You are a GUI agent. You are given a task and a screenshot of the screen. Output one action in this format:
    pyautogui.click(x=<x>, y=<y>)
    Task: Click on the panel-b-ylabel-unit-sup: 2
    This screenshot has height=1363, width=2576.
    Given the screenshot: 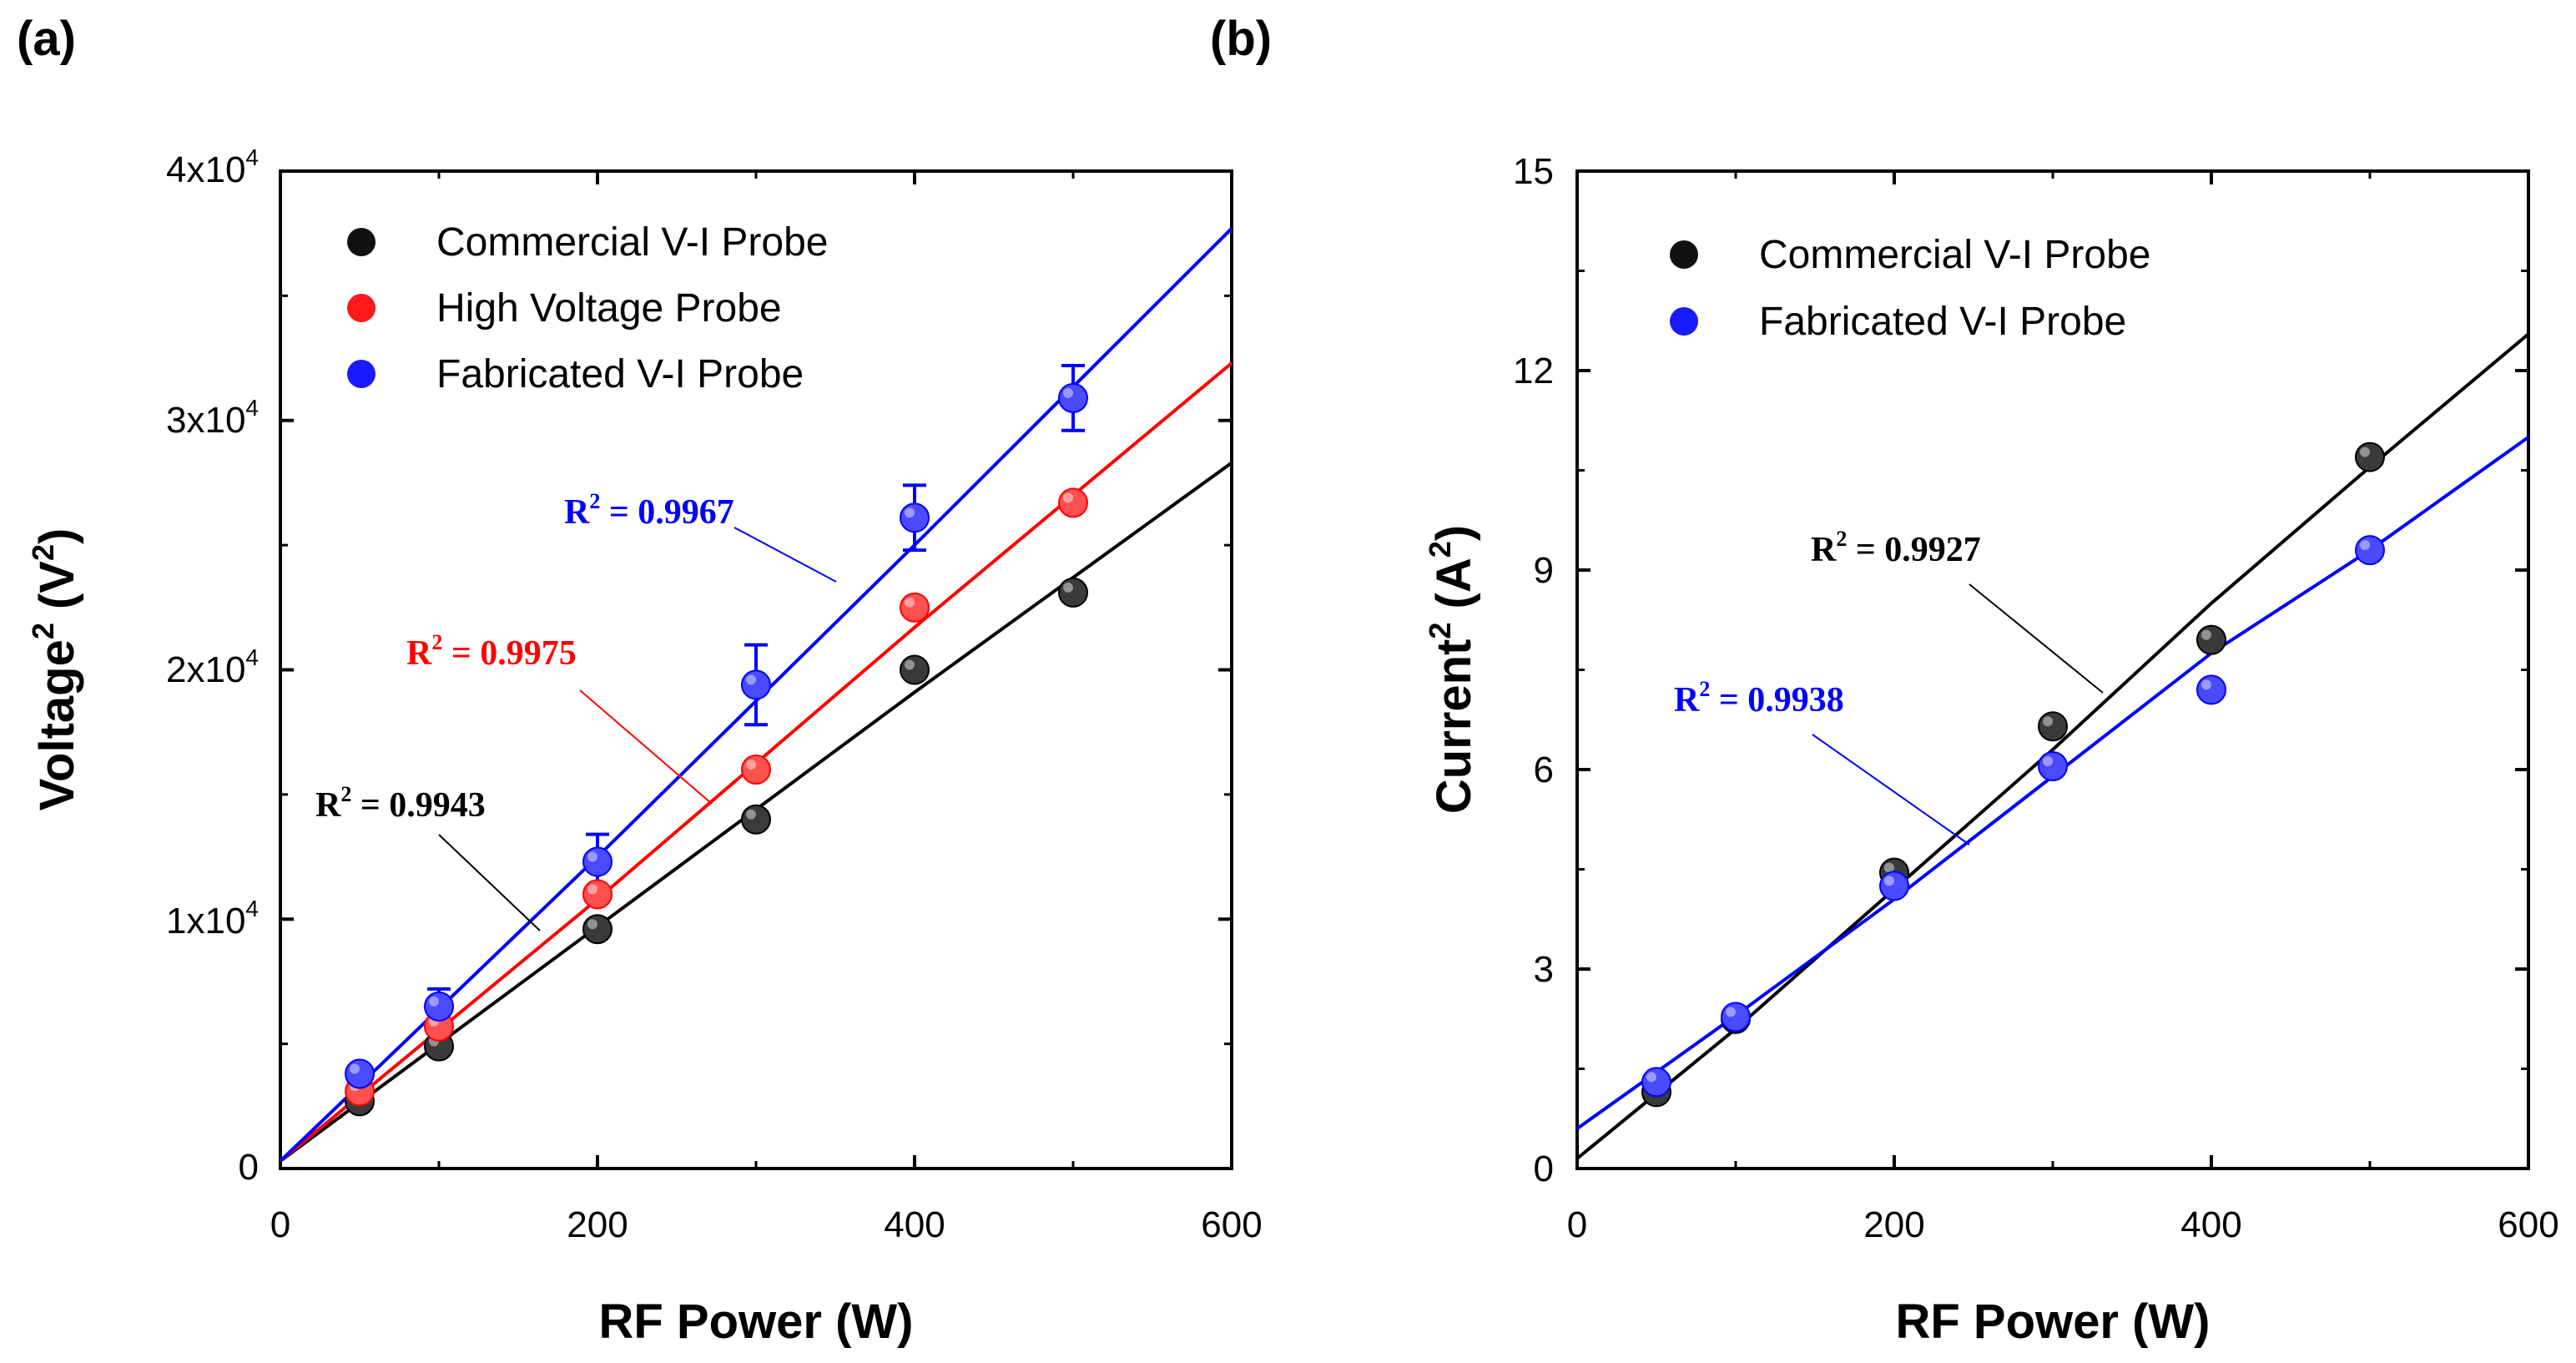 What is the action you would take?
    pyautogui.click(x=1440, y=549)
    